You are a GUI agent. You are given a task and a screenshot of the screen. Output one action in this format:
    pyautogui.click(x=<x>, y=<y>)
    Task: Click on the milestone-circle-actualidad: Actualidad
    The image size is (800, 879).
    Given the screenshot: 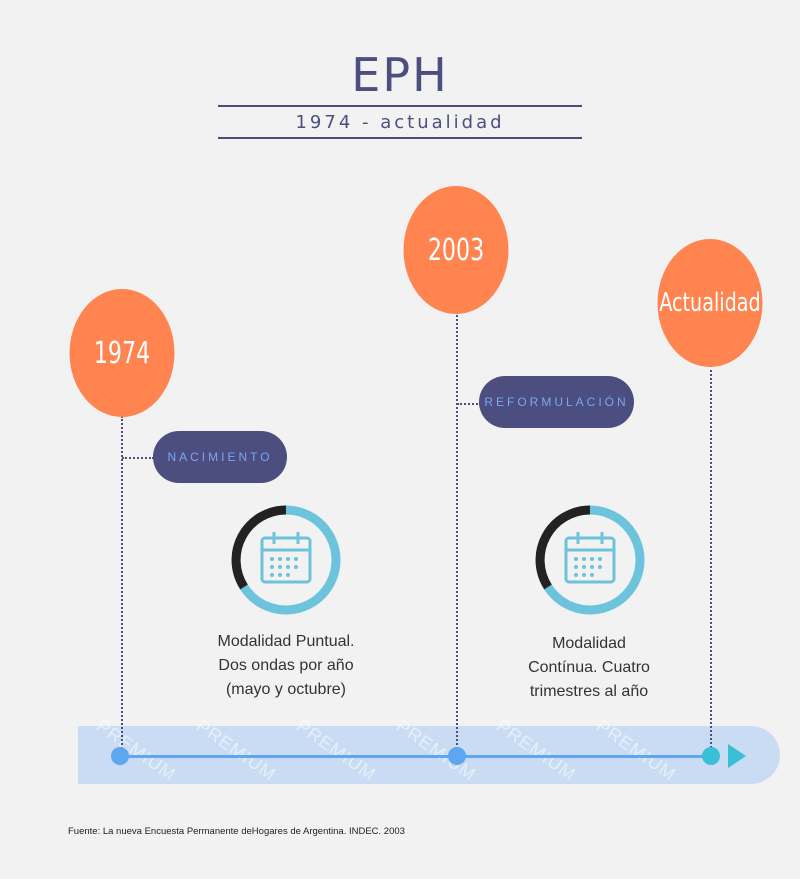 What is the action you would take?
    pyautogui.click(x=710, y=303)
    